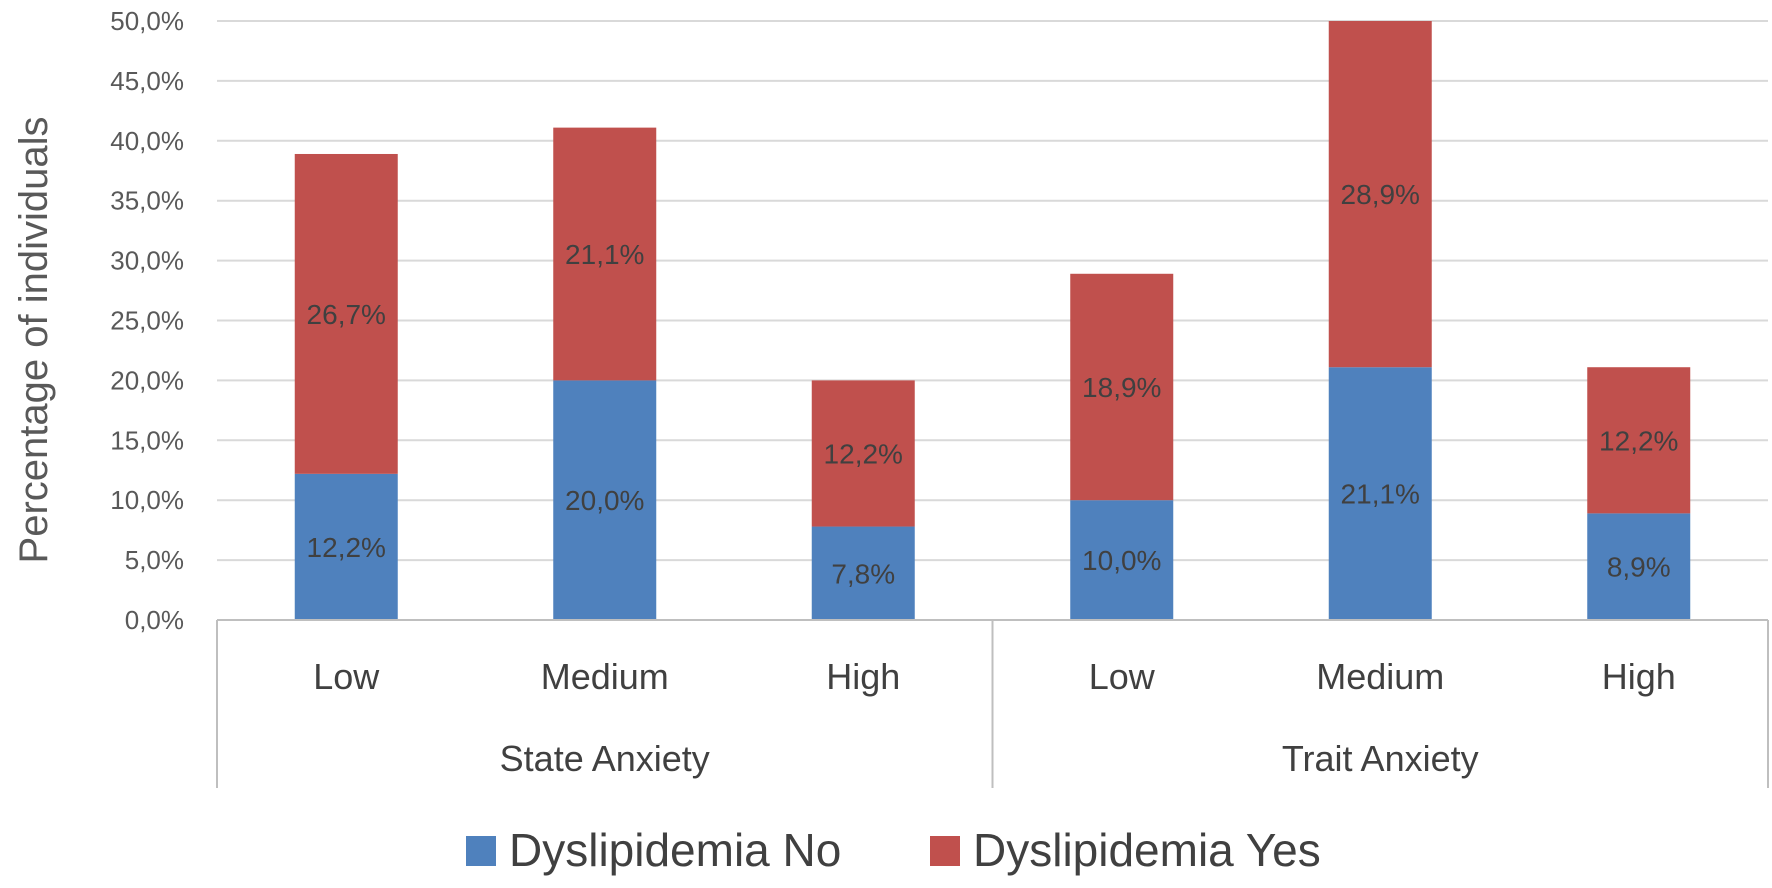  Describe the element at coordinates (481, 851) in the screenshot. I see `legend-swatch-no` at that location.